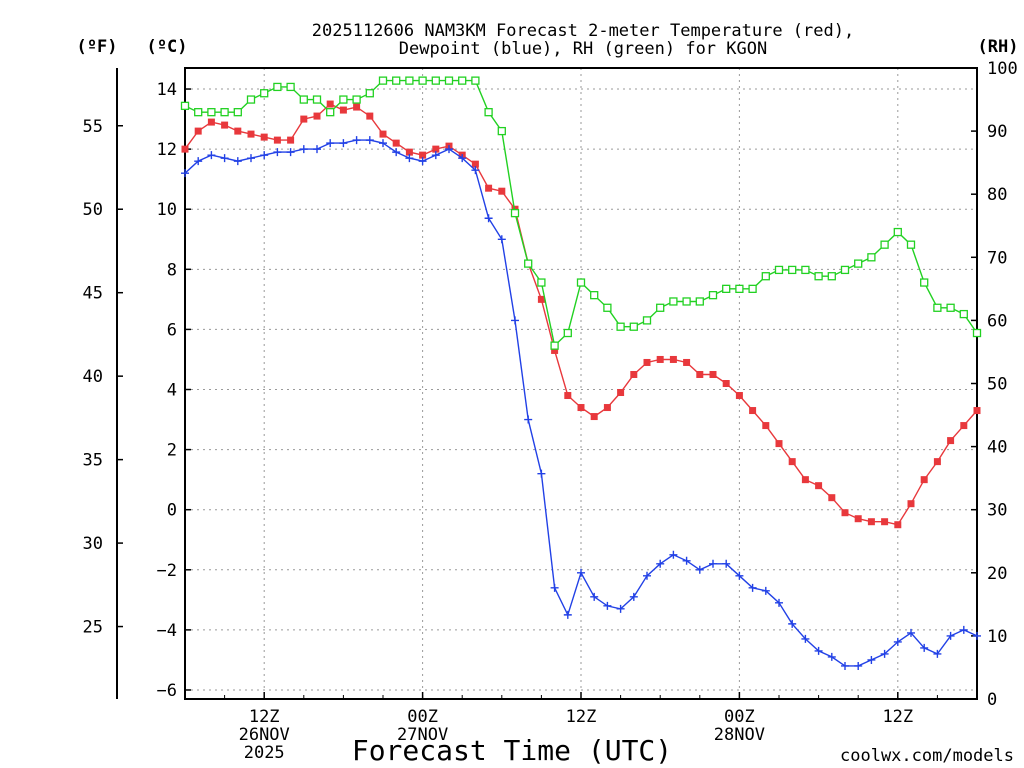 Image resolution: width=1024 pixels, height=768 pixels. What do you see at coordinates (997, 258) in the screenshot?
I see `tick-label-rh-70: 70` at bounding box center [997, 258].